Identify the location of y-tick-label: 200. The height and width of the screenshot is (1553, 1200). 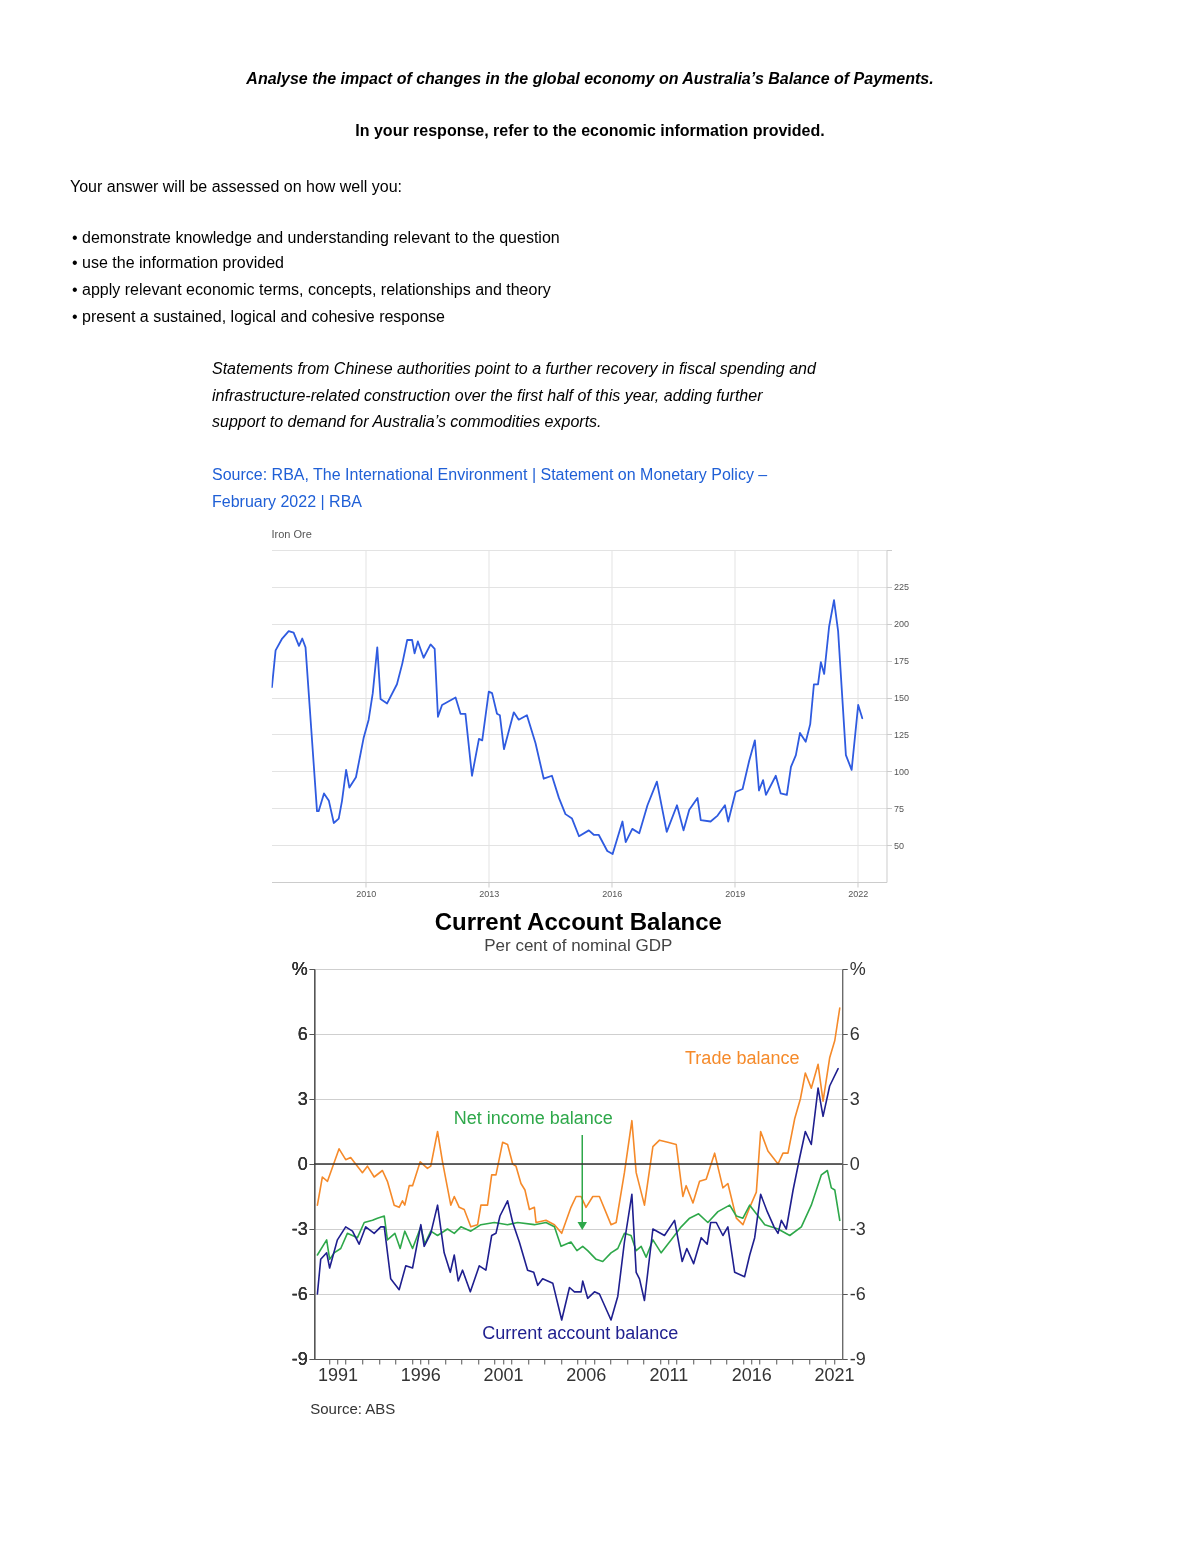
(901, 624).